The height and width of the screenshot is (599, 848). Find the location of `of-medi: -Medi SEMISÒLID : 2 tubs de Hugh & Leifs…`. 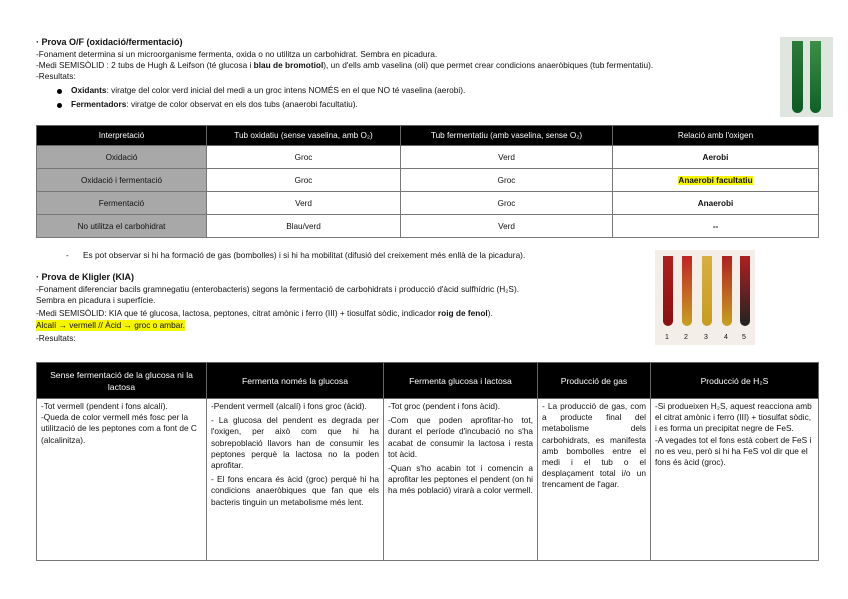

of-medi: -Medi SEMISÒLID : 2 tubs de Hugh & Leifs… is located at coordinates (344, 65).